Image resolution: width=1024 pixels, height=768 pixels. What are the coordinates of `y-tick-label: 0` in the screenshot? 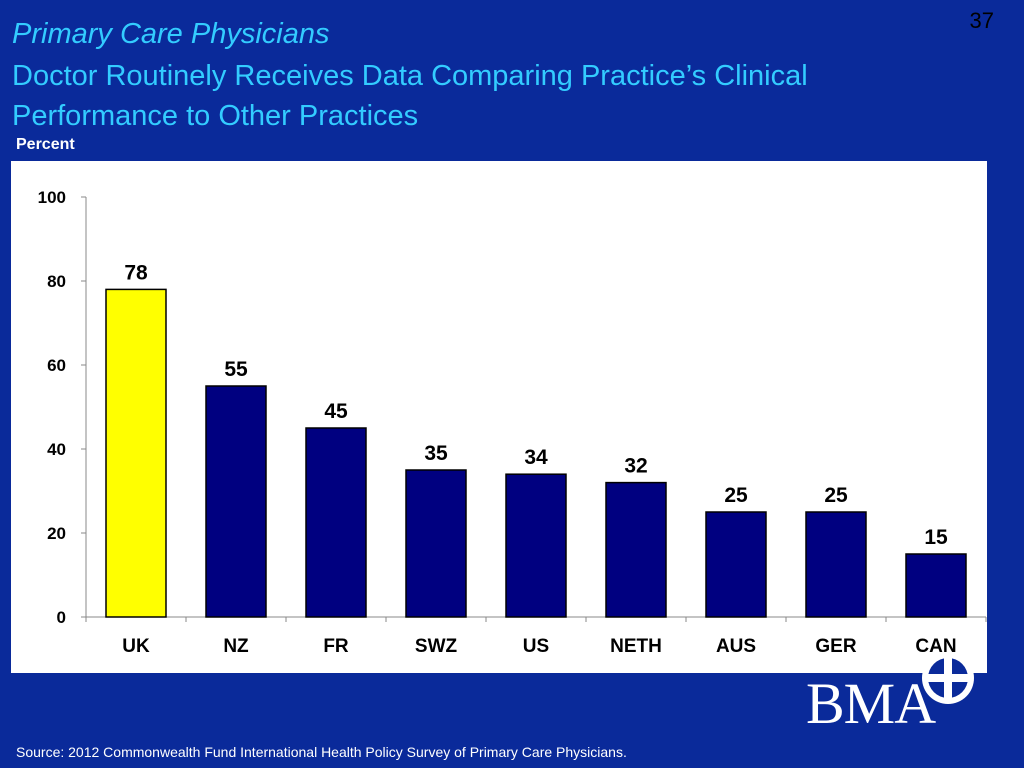 It's located at (61, 617).